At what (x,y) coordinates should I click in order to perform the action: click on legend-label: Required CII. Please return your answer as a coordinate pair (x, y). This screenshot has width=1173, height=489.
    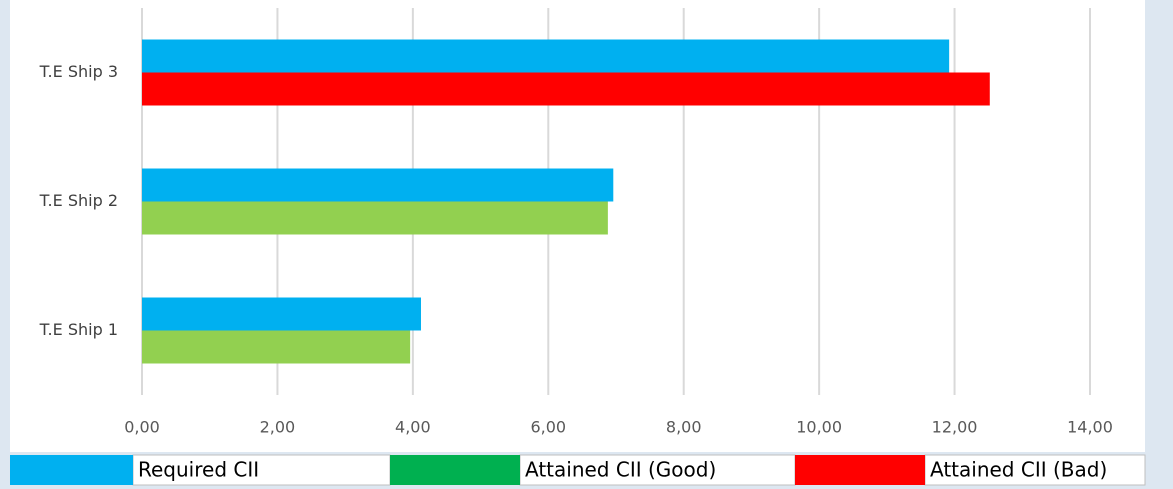
    Looking at the image, I should click on (198, 470).